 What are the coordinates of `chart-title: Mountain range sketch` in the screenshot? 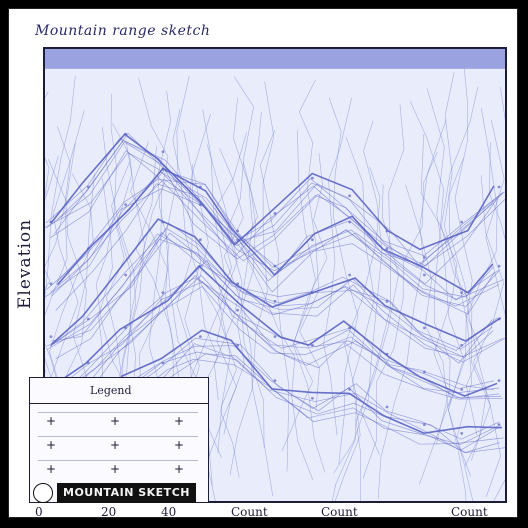 It's located at (123, 31).